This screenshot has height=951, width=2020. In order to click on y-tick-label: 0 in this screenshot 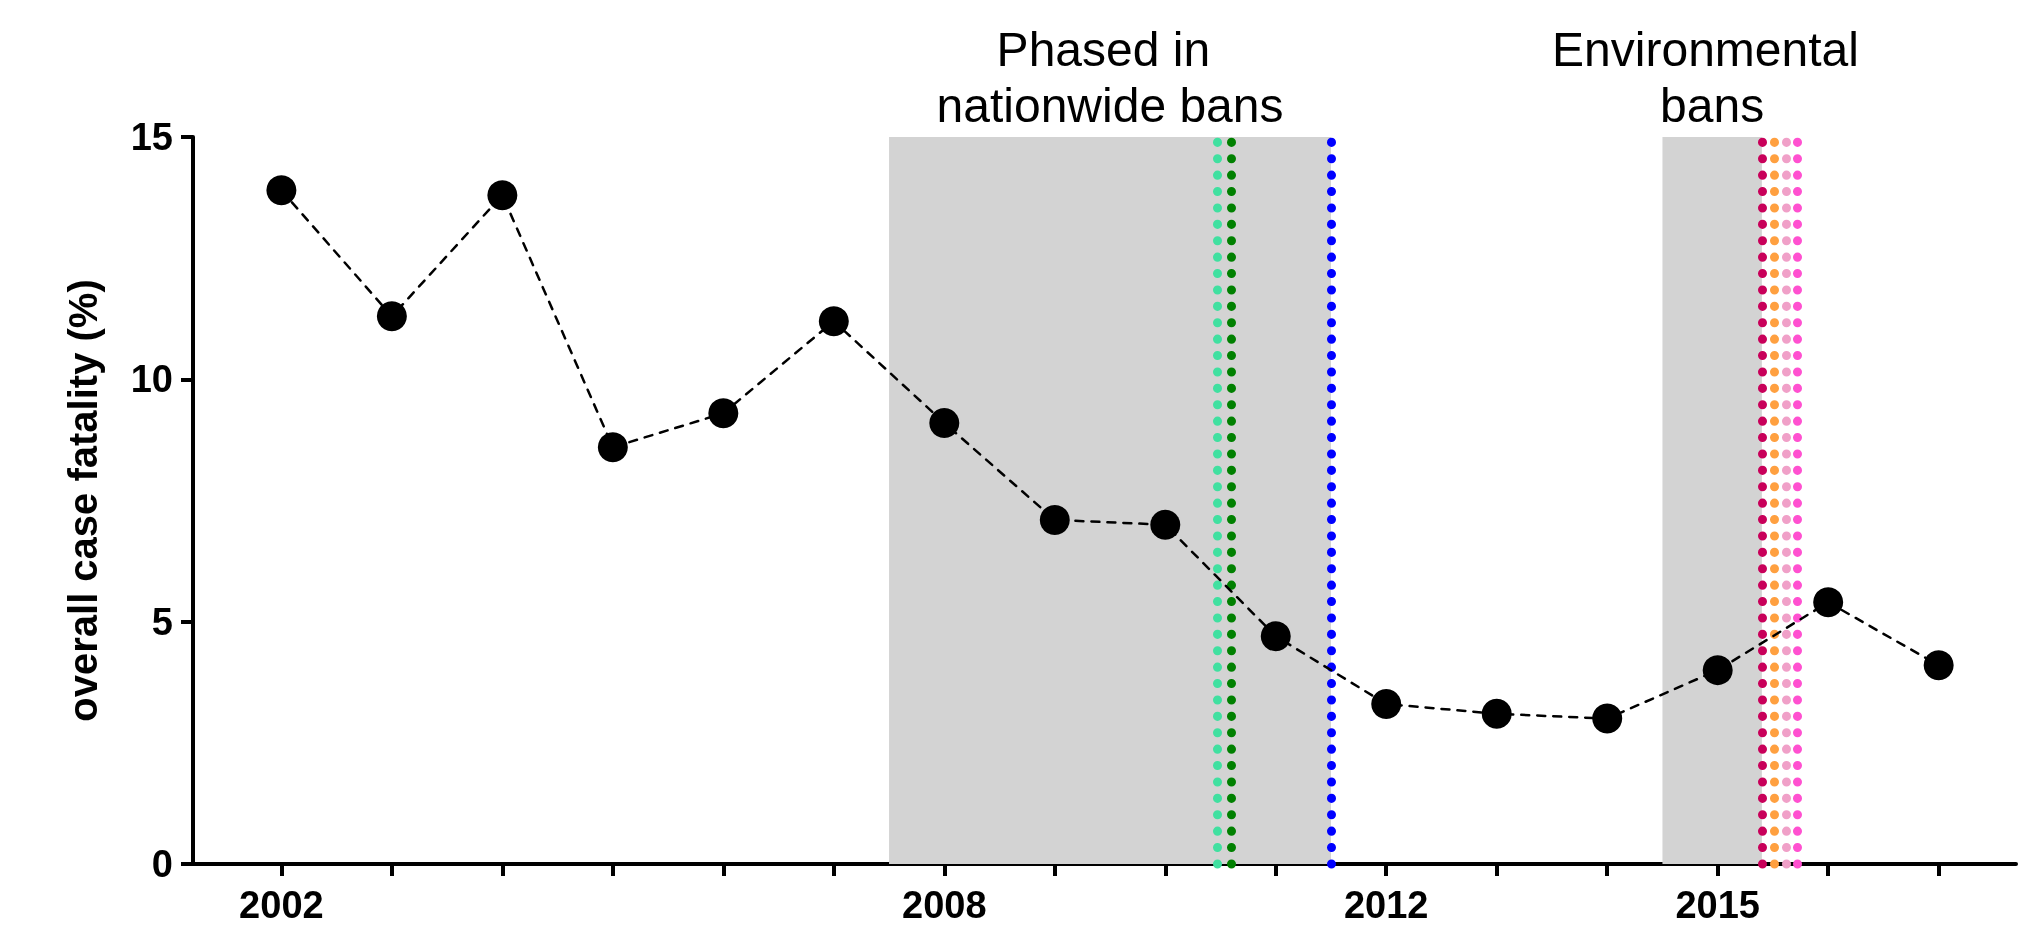, I will do `click(162, 864)`.